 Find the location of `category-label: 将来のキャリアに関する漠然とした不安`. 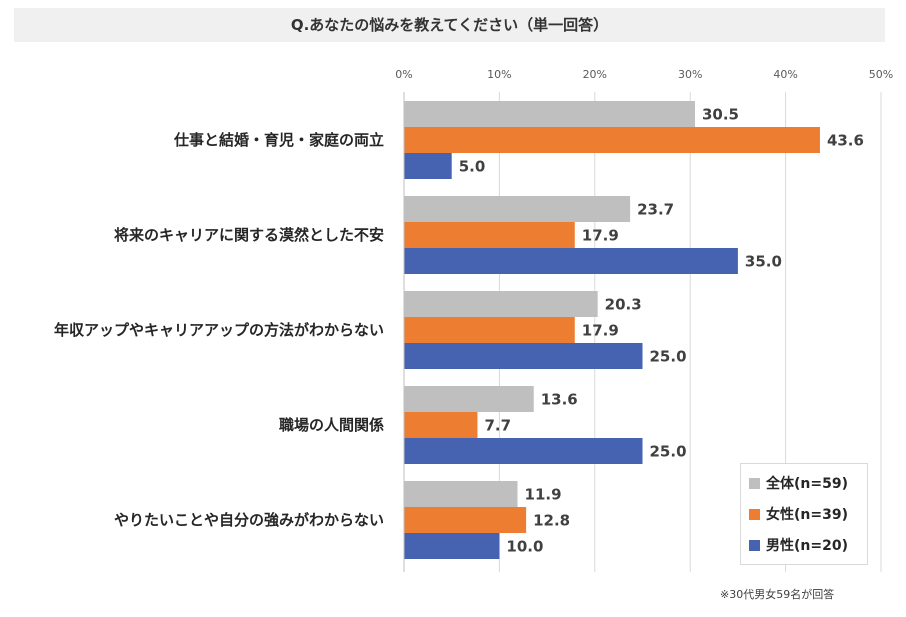

category-label: 将来のキャリアに関する漠然とした不安 is located at coordinates (249, 235).